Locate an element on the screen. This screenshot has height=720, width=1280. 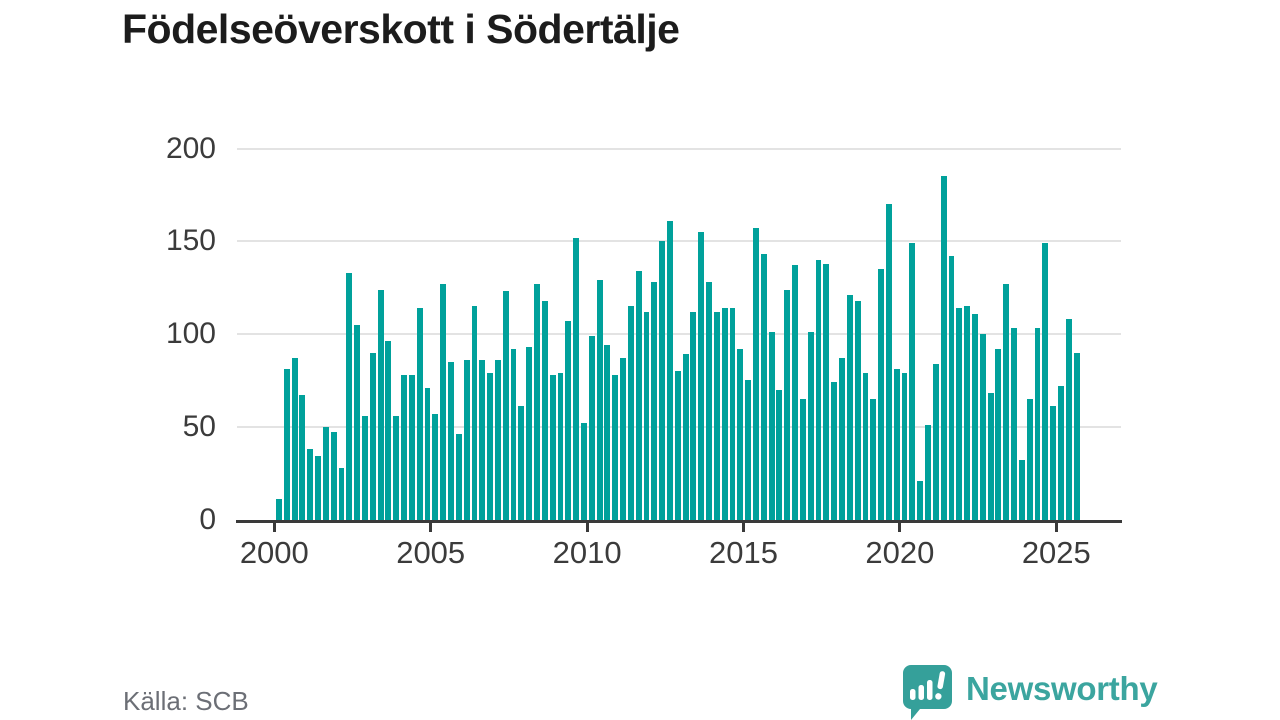
bar-2005-q2 is located at coordinates (443, 402).